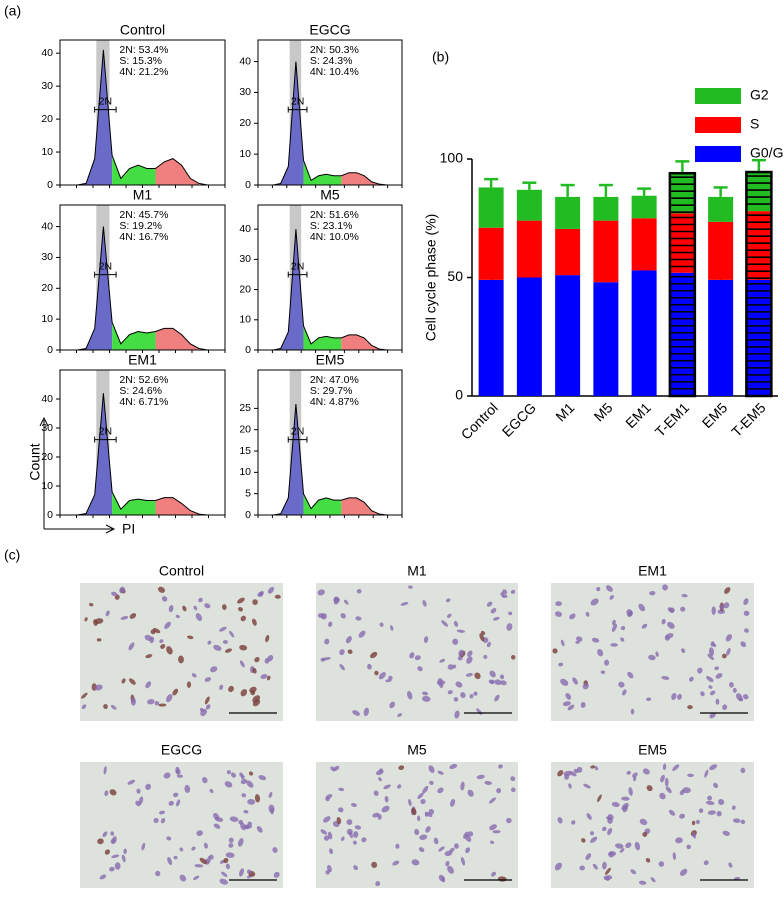 Image resolution: width=784 pixels, height=917 pixels. What do you see at coordinates (245, 429) in the screenshot?
I see `y-tick-label: 20` at bounding box center [245, 429].